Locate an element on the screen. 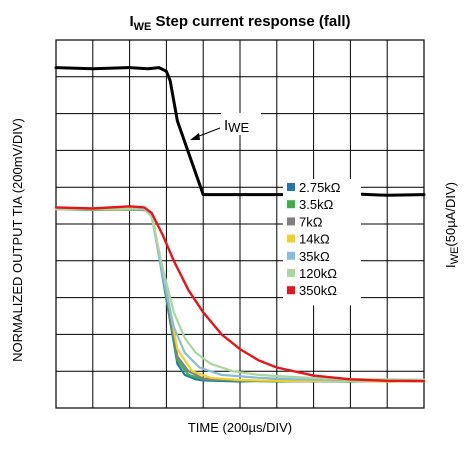  y-axis-label-left: NORMALIZED OUTPUT TIA (200mV/DIV) is located at coordinates (17, 240).